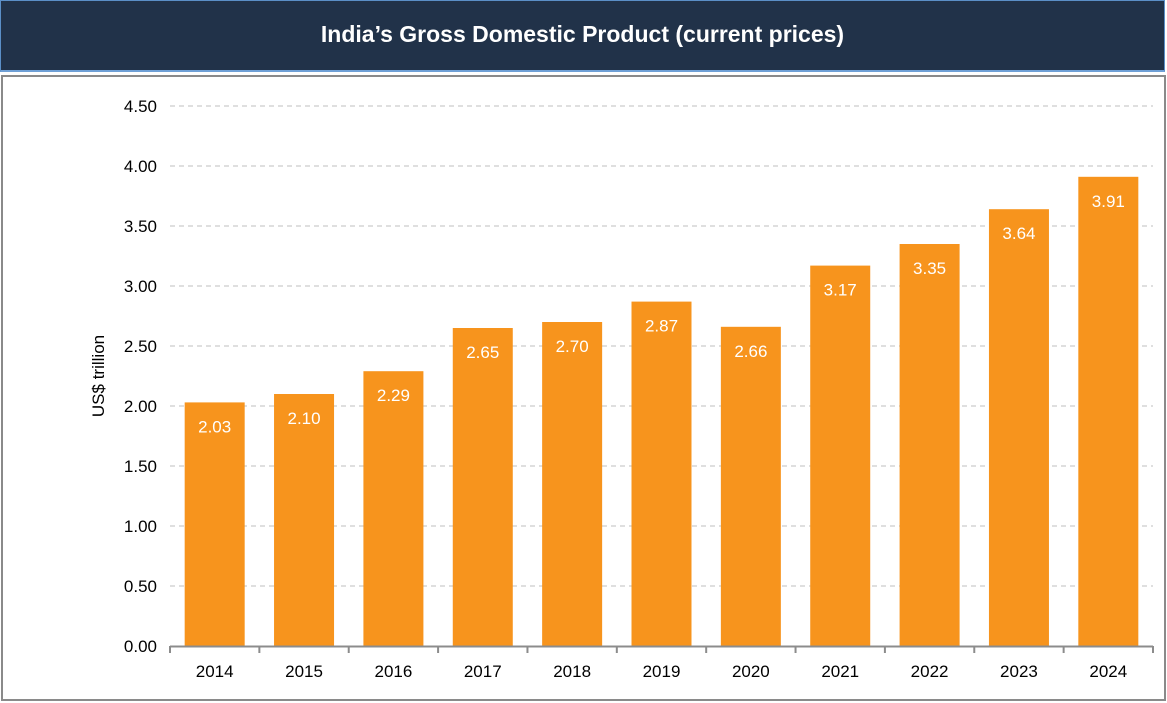 The height and width of the screenshot is (703, 1167). Describe the element at coordinates (750, 486) in the screenshot. I see `bar-2020` at that location.